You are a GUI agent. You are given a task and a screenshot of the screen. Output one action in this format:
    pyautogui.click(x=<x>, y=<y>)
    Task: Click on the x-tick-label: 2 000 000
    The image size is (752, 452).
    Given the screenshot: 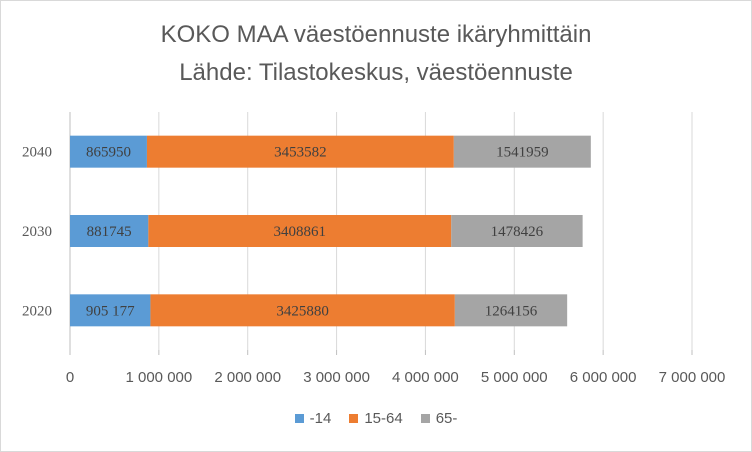 What is the action you would take?
    pyautogui.click(x=247, y=377)
    